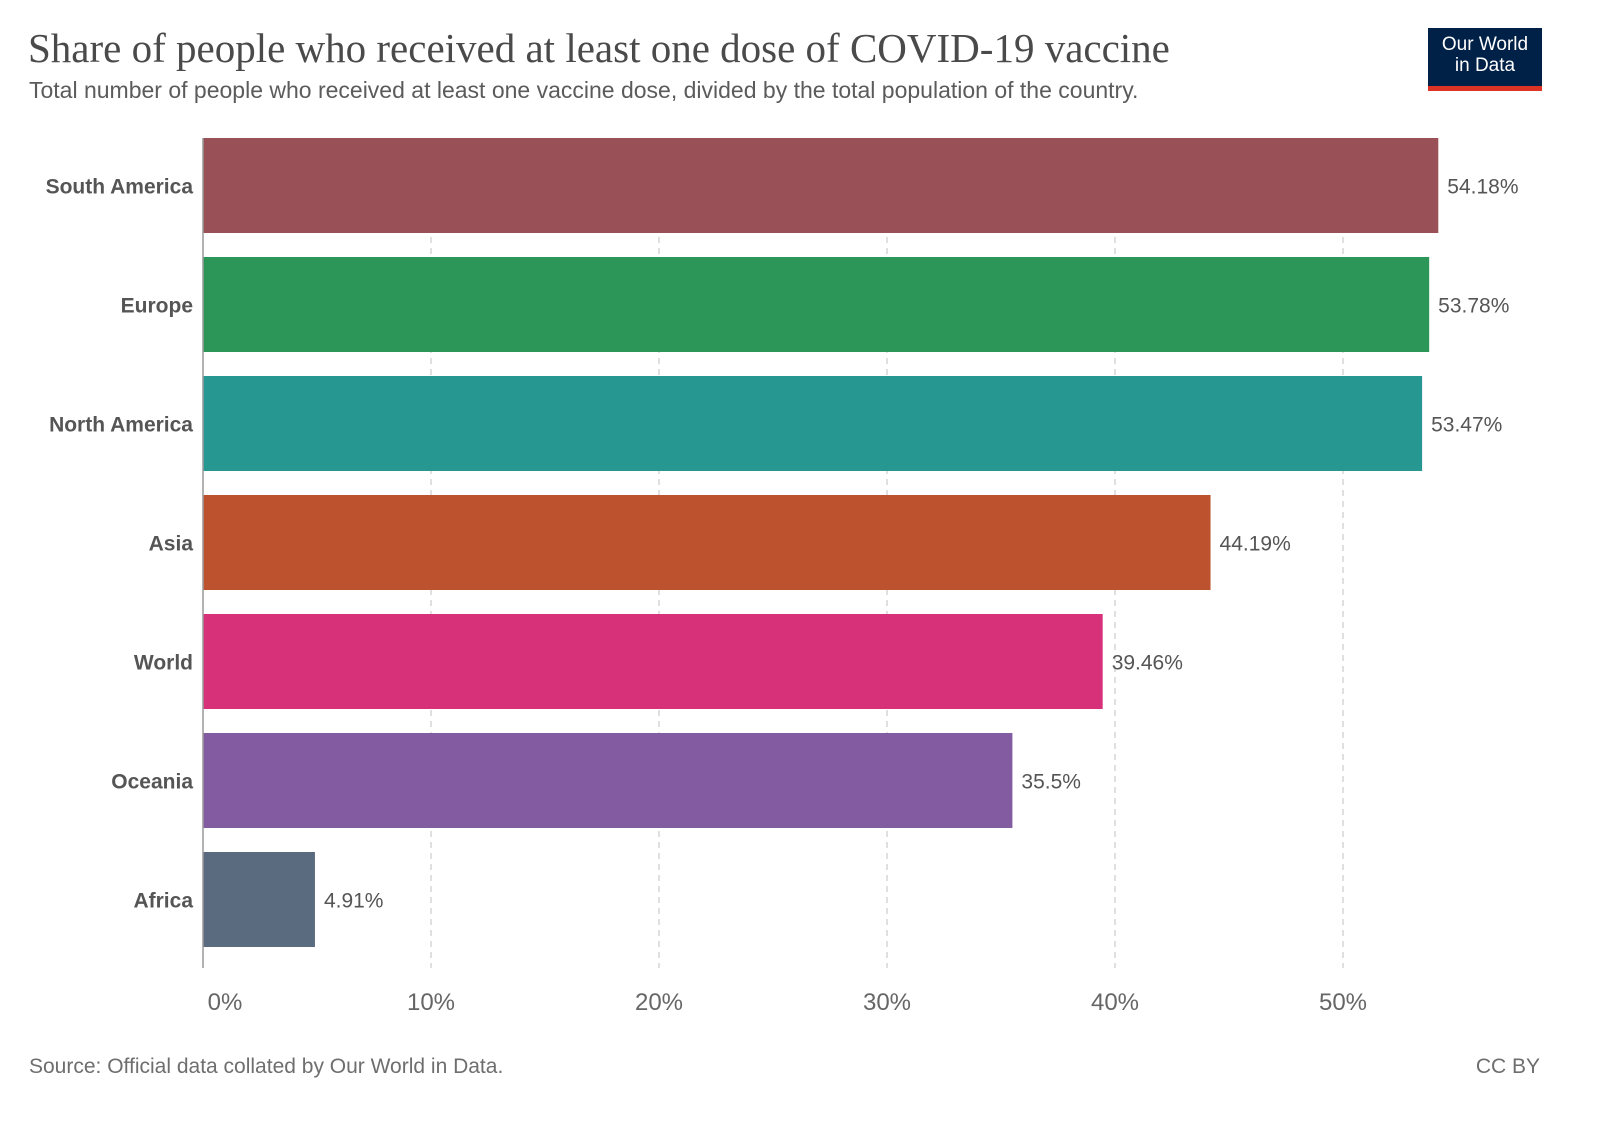 The height and width of the screenshot is (1129, 1600). Describe the element at coordinates (816, 304) in the screenshot. I see `bar-europe` at that location.